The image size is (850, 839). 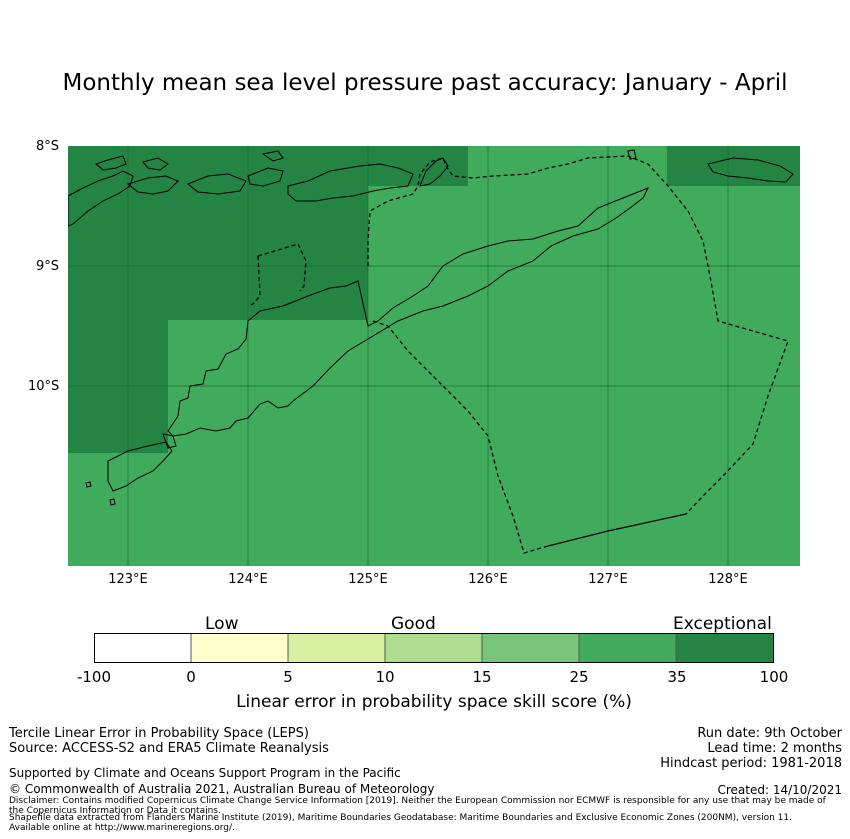 I want to click on colorbar-tick-10: 10, so click(x=385, y=677).